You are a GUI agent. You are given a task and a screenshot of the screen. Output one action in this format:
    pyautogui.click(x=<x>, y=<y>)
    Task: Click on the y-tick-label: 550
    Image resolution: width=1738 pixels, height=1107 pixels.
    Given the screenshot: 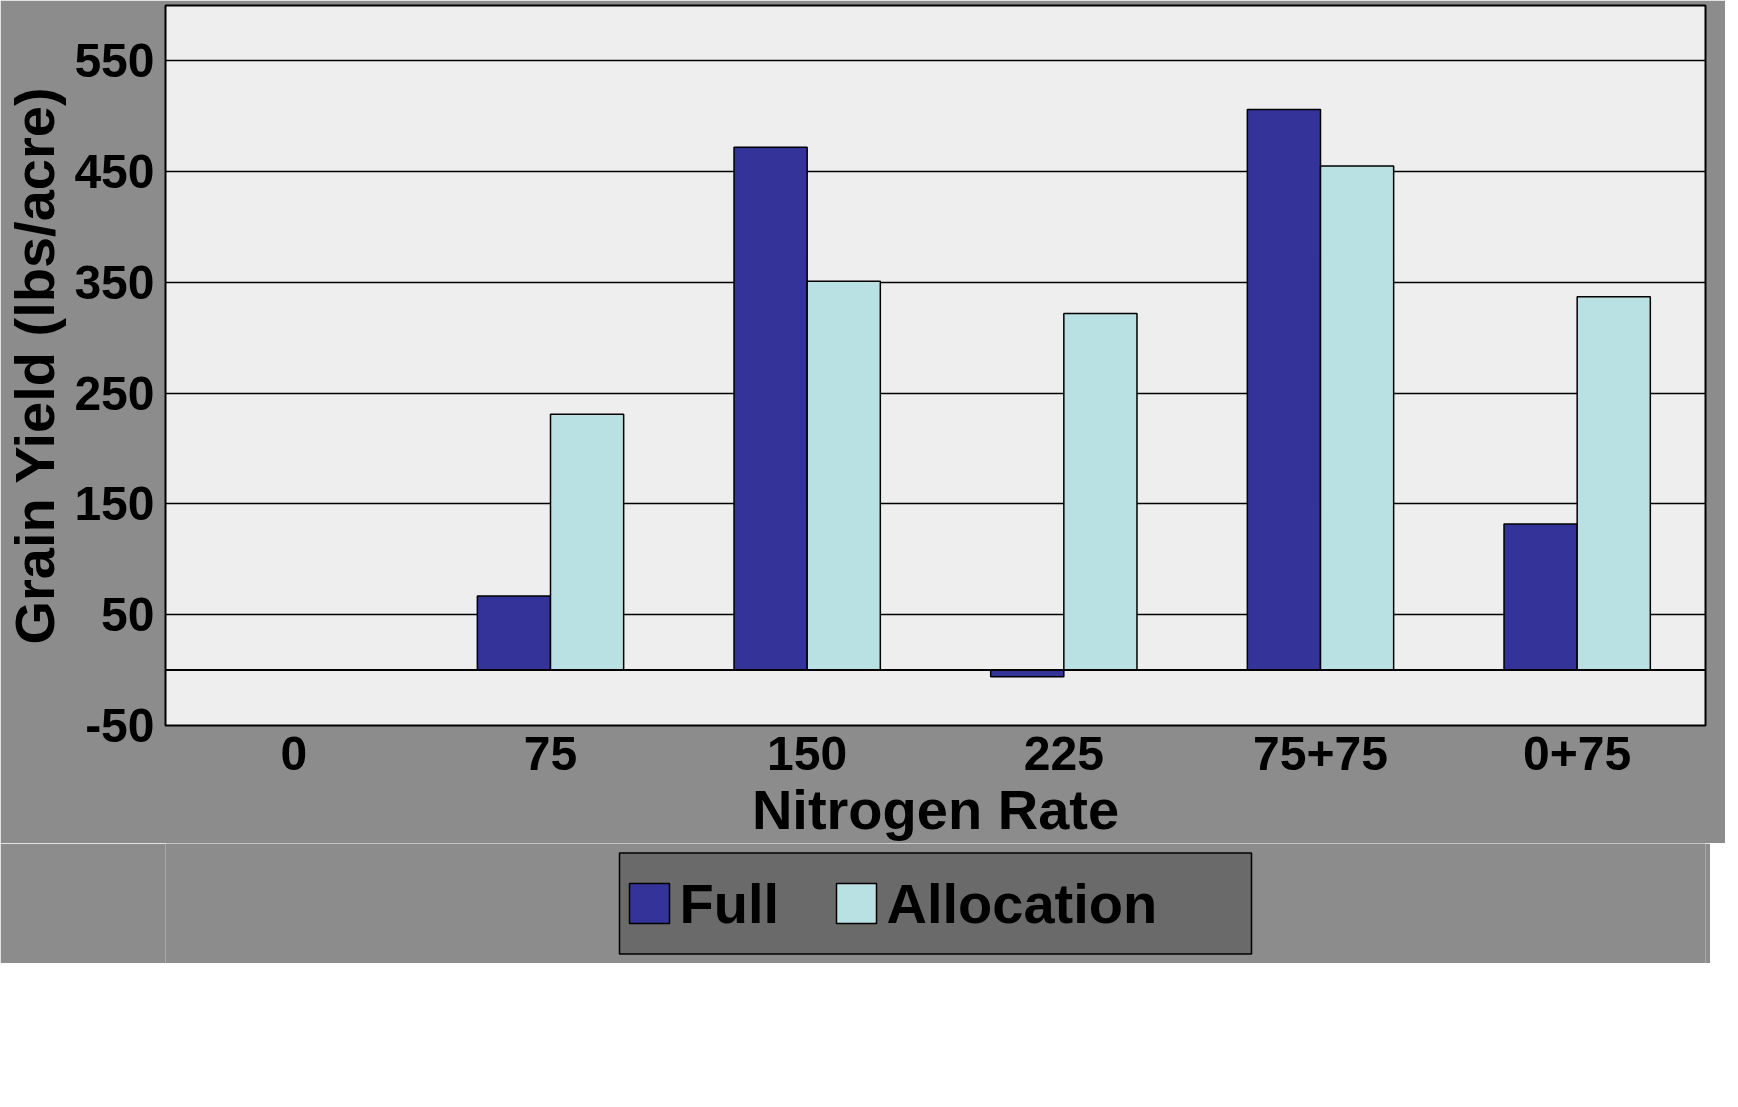 What is the action you would take?
    pyautogui.click(x=114, y=61)
    